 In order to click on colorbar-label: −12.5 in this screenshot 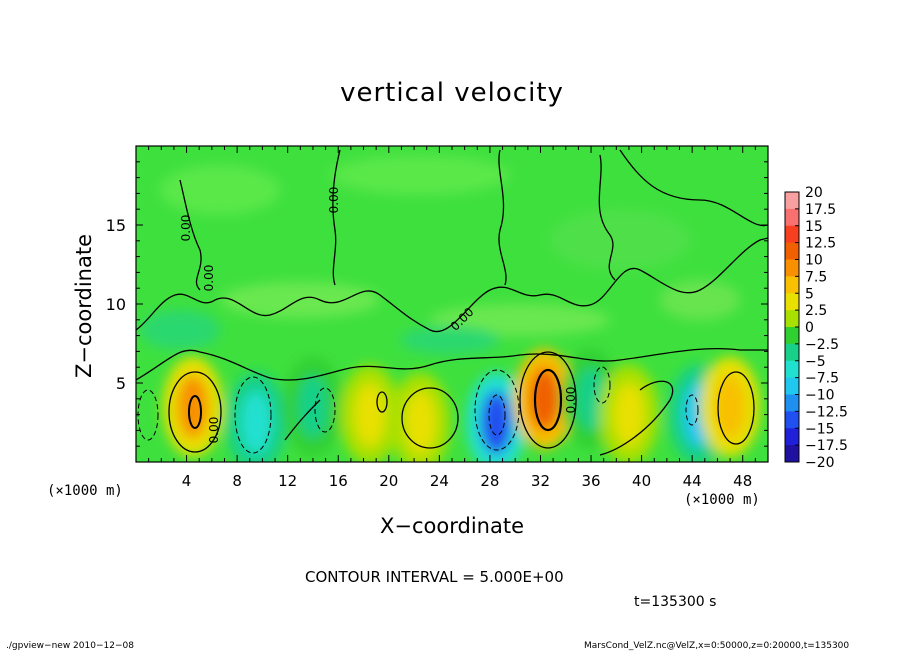, I will do `click(826, 412)`.